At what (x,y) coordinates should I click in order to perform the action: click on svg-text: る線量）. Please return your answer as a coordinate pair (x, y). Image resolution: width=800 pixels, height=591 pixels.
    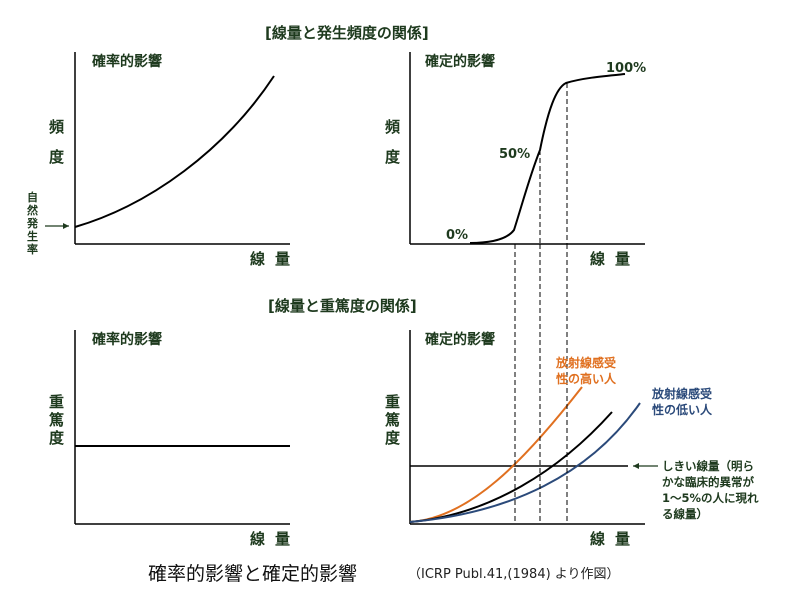
    Looking at the image, I should click on (685, 514).